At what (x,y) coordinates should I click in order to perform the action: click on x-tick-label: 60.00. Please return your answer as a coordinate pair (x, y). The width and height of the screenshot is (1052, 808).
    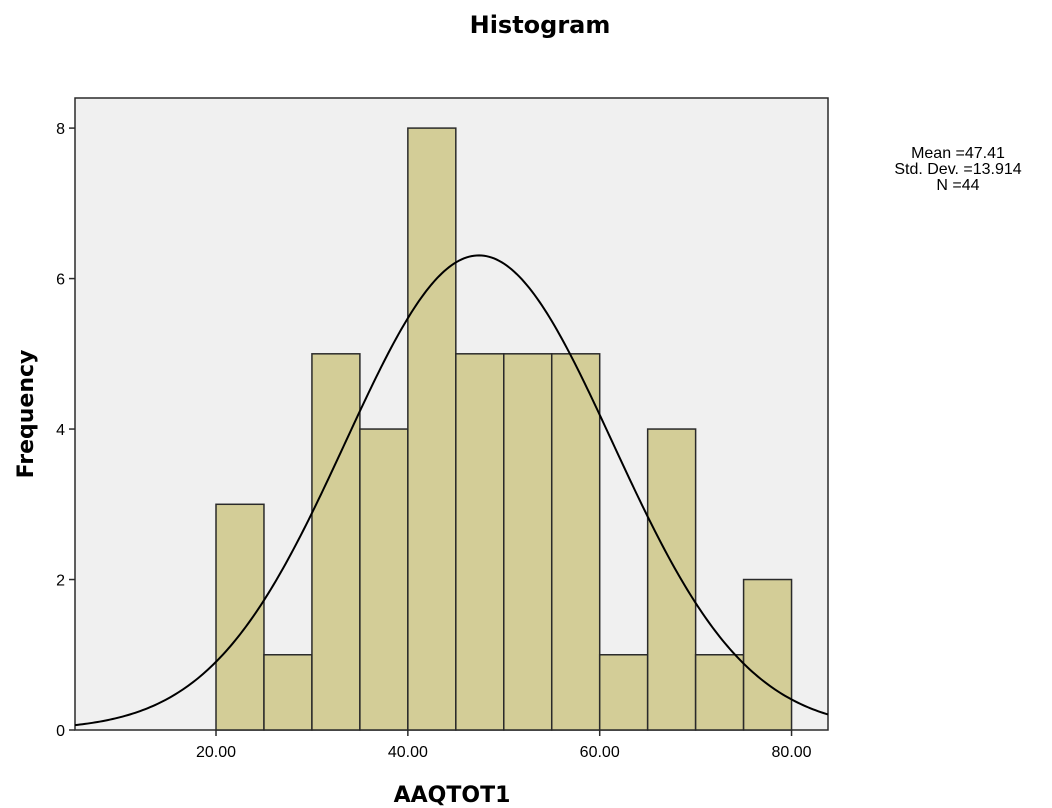
    Looking at the image, I should click on (600, 752).